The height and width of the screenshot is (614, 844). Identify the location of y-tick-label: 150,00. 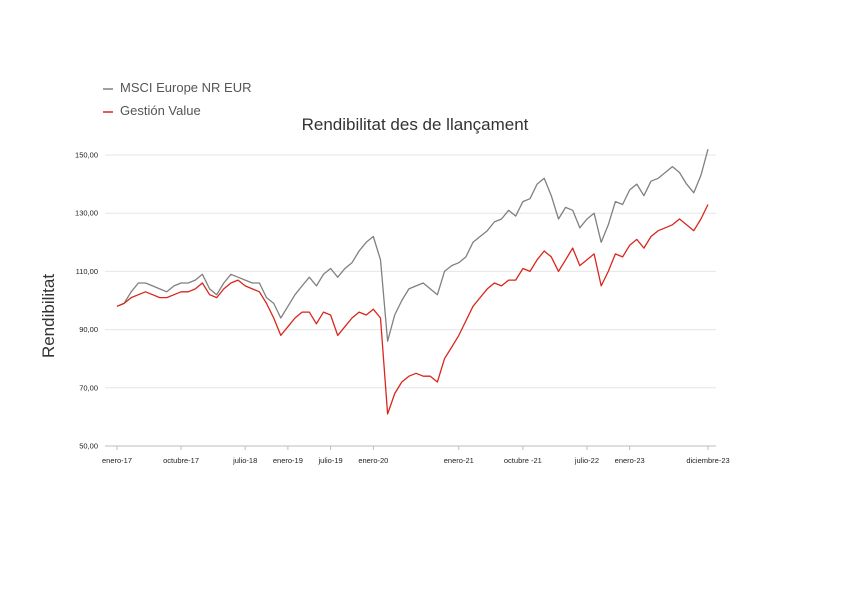
(86, 155).